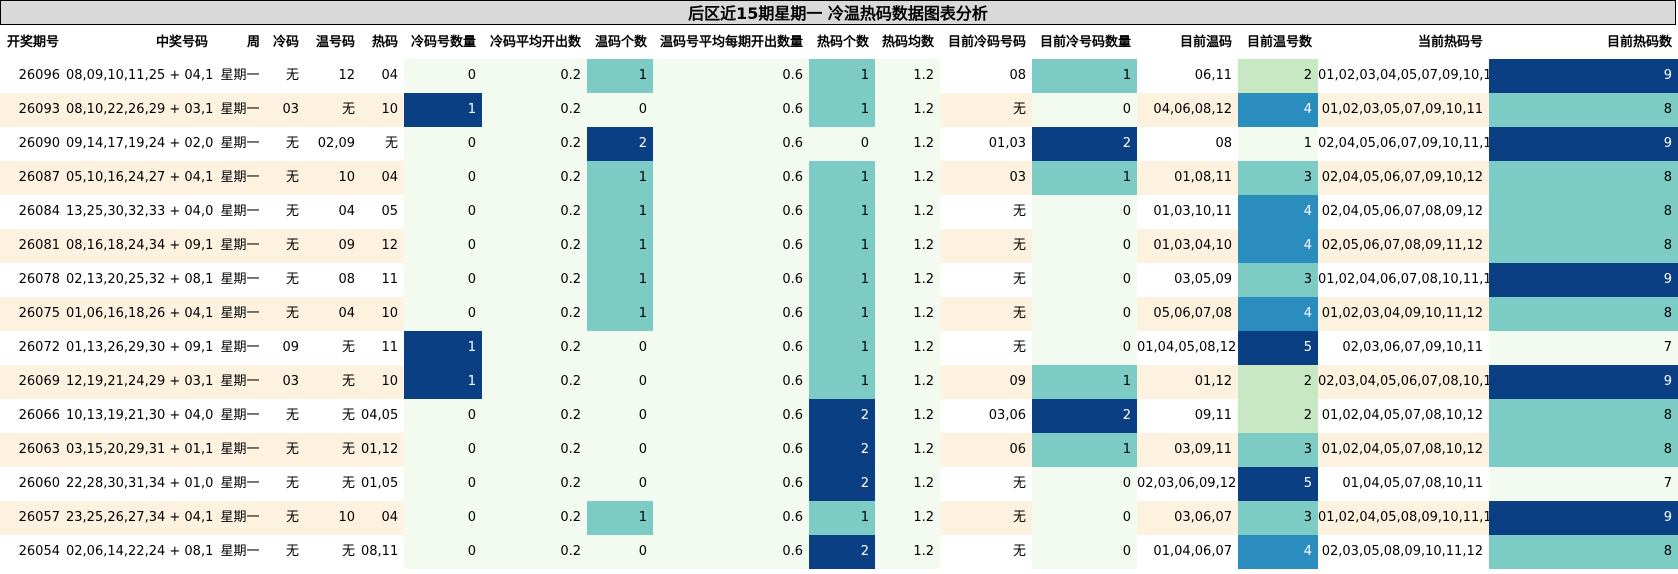 This screenshot has width=1678, height=574. What do you see at coordinates (1187, 43) in the screenshot?
I see `header-current-warm-codes: 目前温码` at bounding box center [1187, 43].